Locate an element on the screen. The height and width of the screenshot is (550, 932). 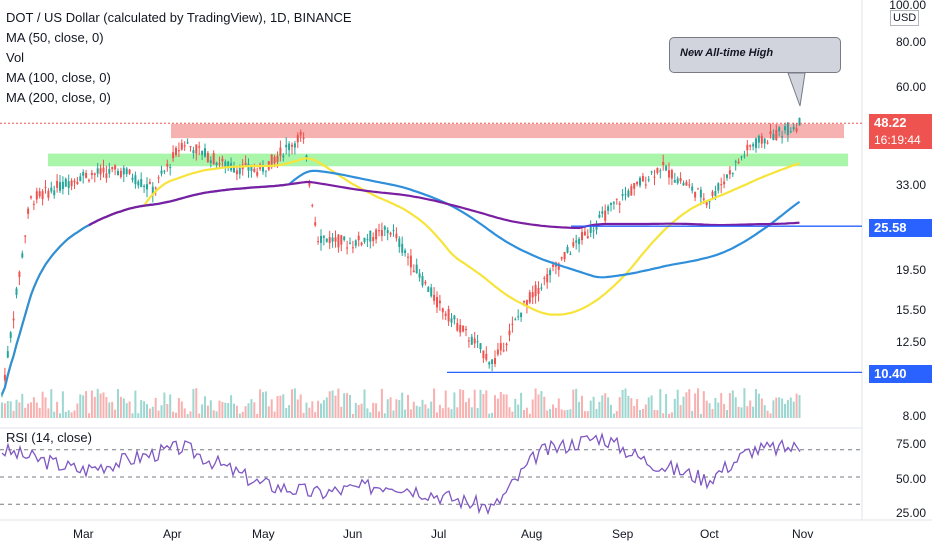
currency-label: USD is located at coordinates (905, 18).